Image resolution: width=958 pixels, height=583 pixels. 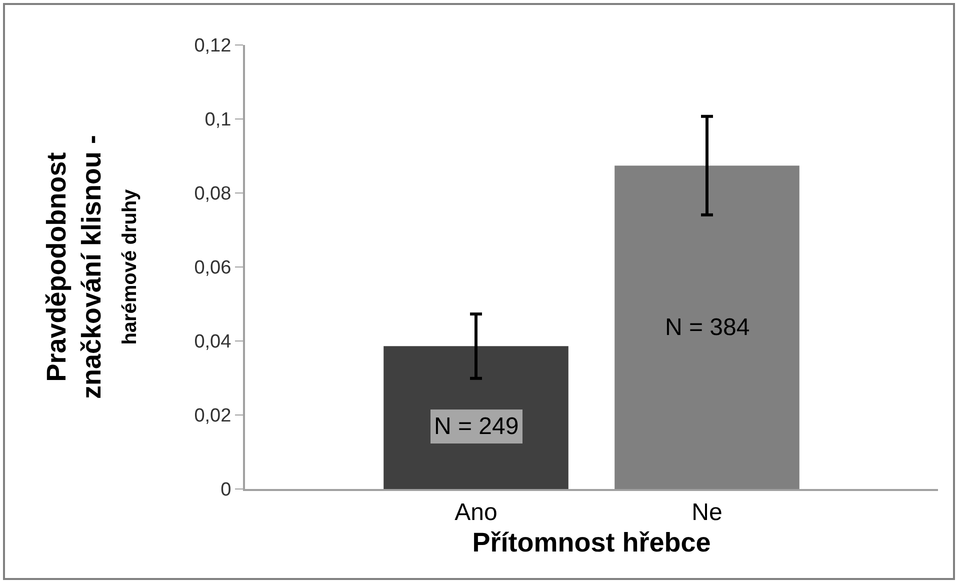 What do you see at coordinates (591, 543) in the screenshot?
I see `x-axis-title: Přítomnost hřebce` at bounding box center [591, 543].